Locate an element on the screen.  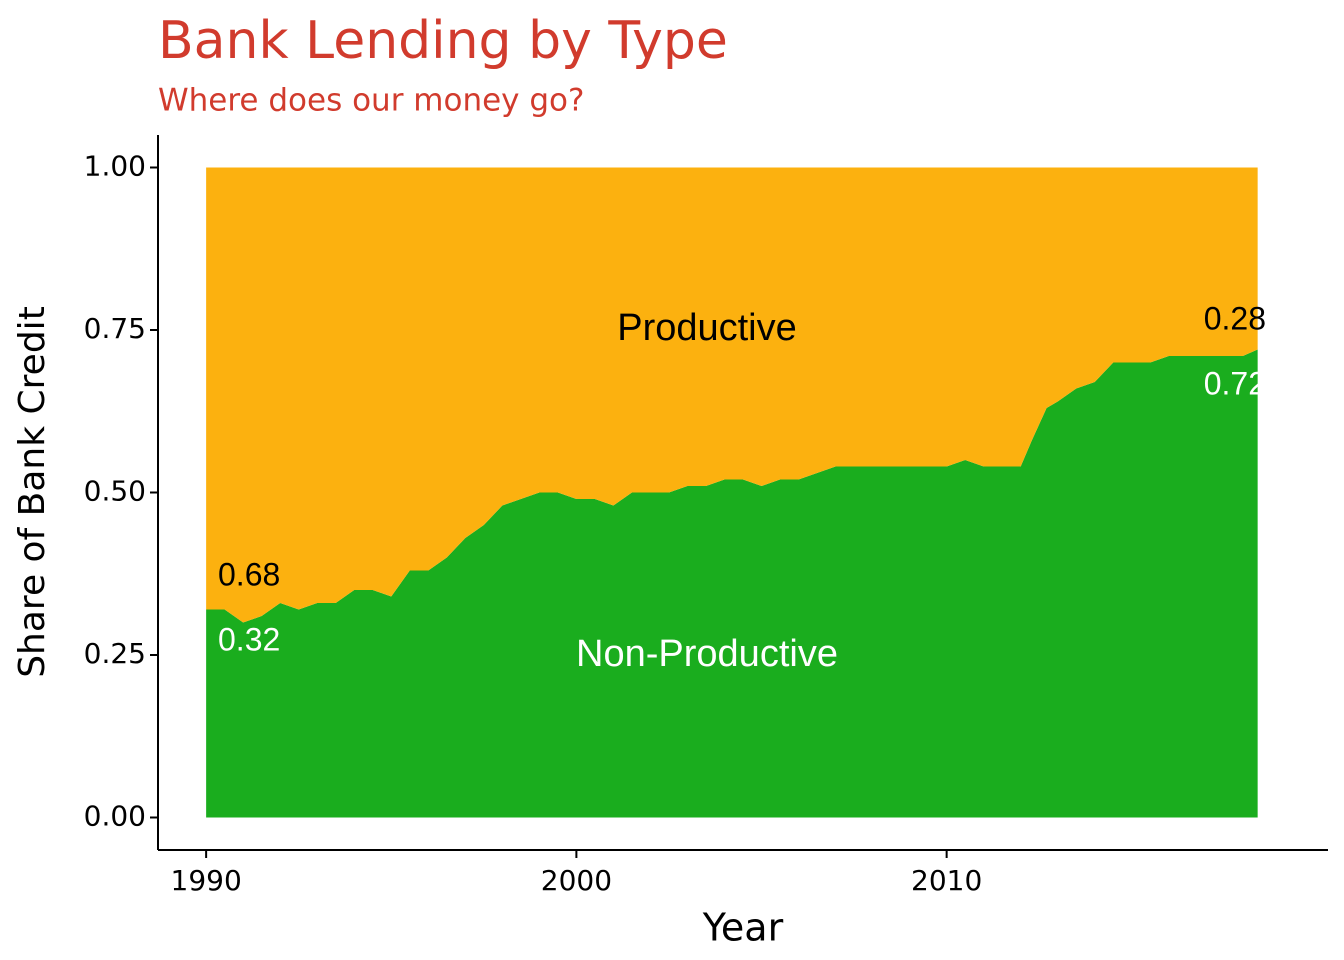
x-axis-title: Year is located at coordinates (743, 928).